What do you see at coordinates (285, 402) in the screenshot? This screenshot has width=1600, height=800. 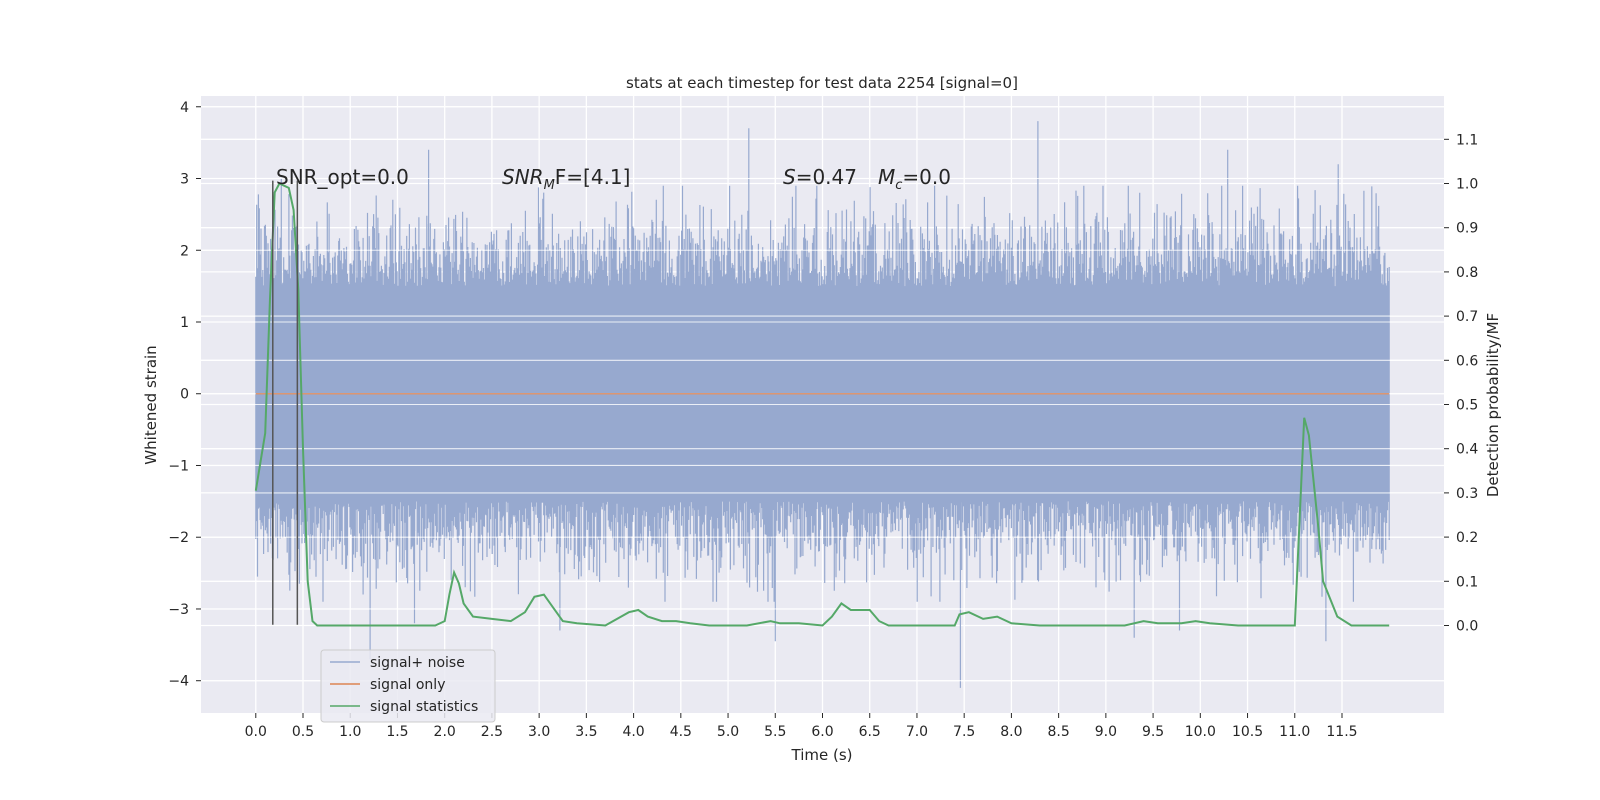 I see `marker-lines` at bounding box center [285, 402].